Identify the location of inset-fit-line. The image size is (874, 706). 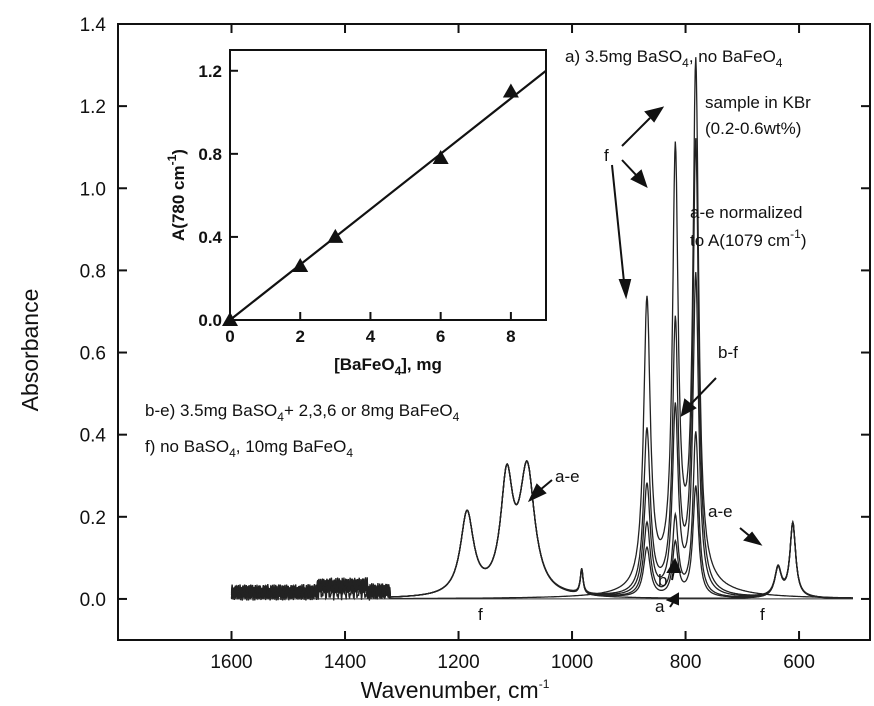
(388, 195).